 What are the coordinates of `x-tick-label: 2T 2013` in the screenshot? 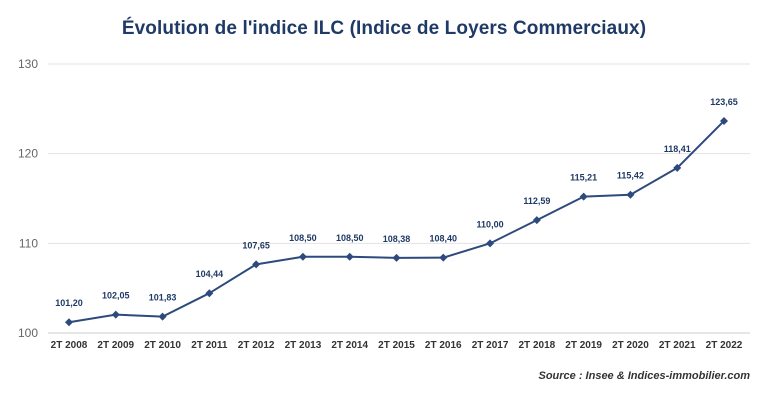 It's located at (303, 345).